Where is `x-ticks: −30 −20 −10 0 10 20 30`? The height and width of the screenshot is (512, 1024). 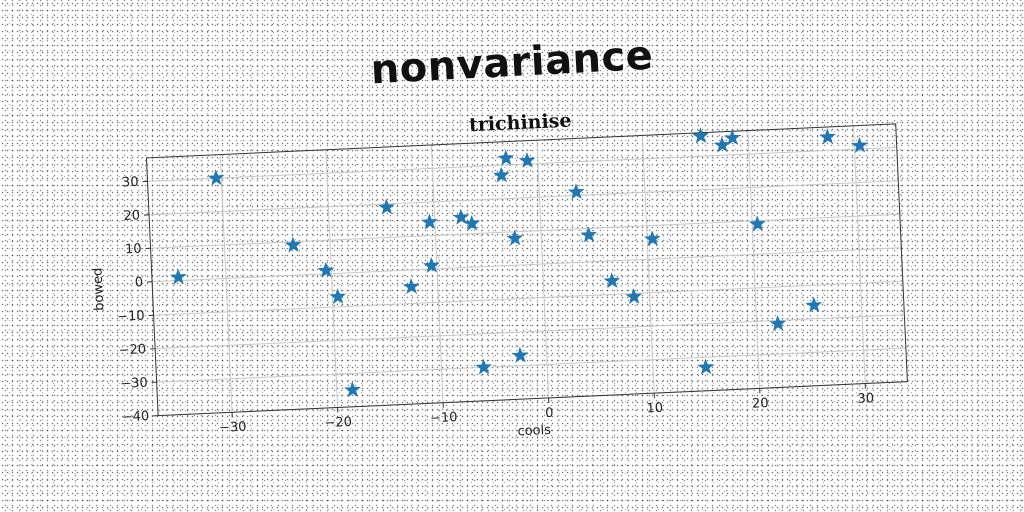 x-ticks: −30 −20 −10 0 10 20 30 is located at coordinates (546, 409).